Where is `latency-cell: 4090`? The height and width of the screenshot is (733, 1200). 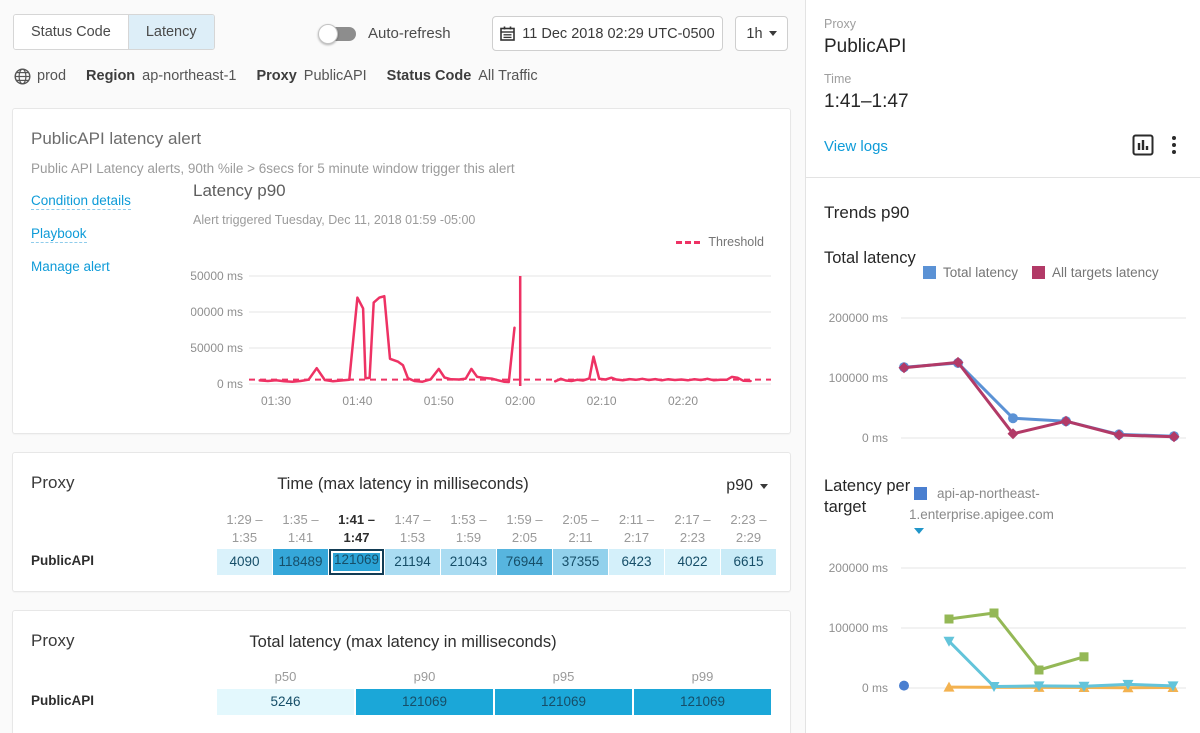 latency-cell: 4090 is located at coordinates (244, 562).